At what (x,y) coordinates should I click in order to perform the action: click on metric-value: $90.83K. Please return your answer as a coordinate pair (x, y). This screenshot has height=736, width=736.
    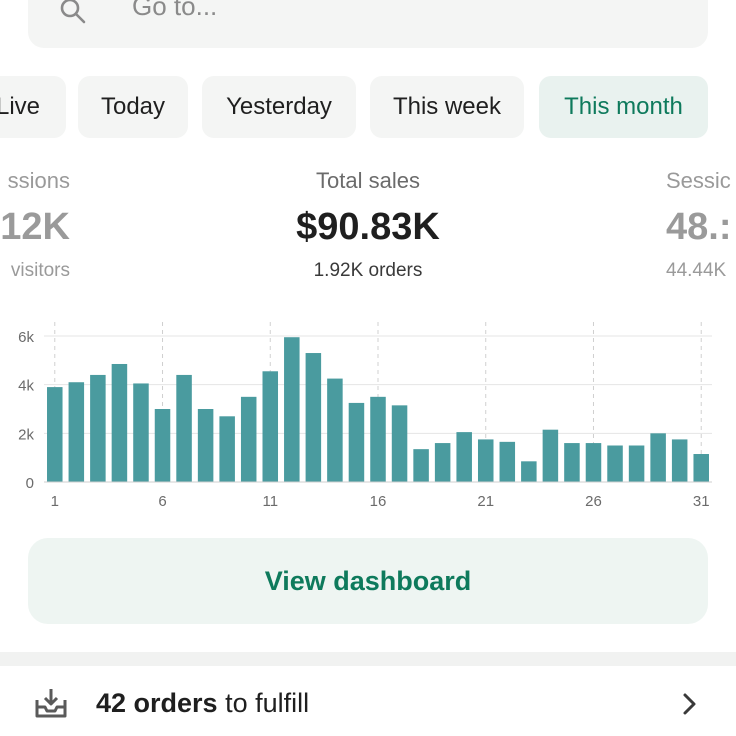
    Looking at the image, I should click on (368, 227).